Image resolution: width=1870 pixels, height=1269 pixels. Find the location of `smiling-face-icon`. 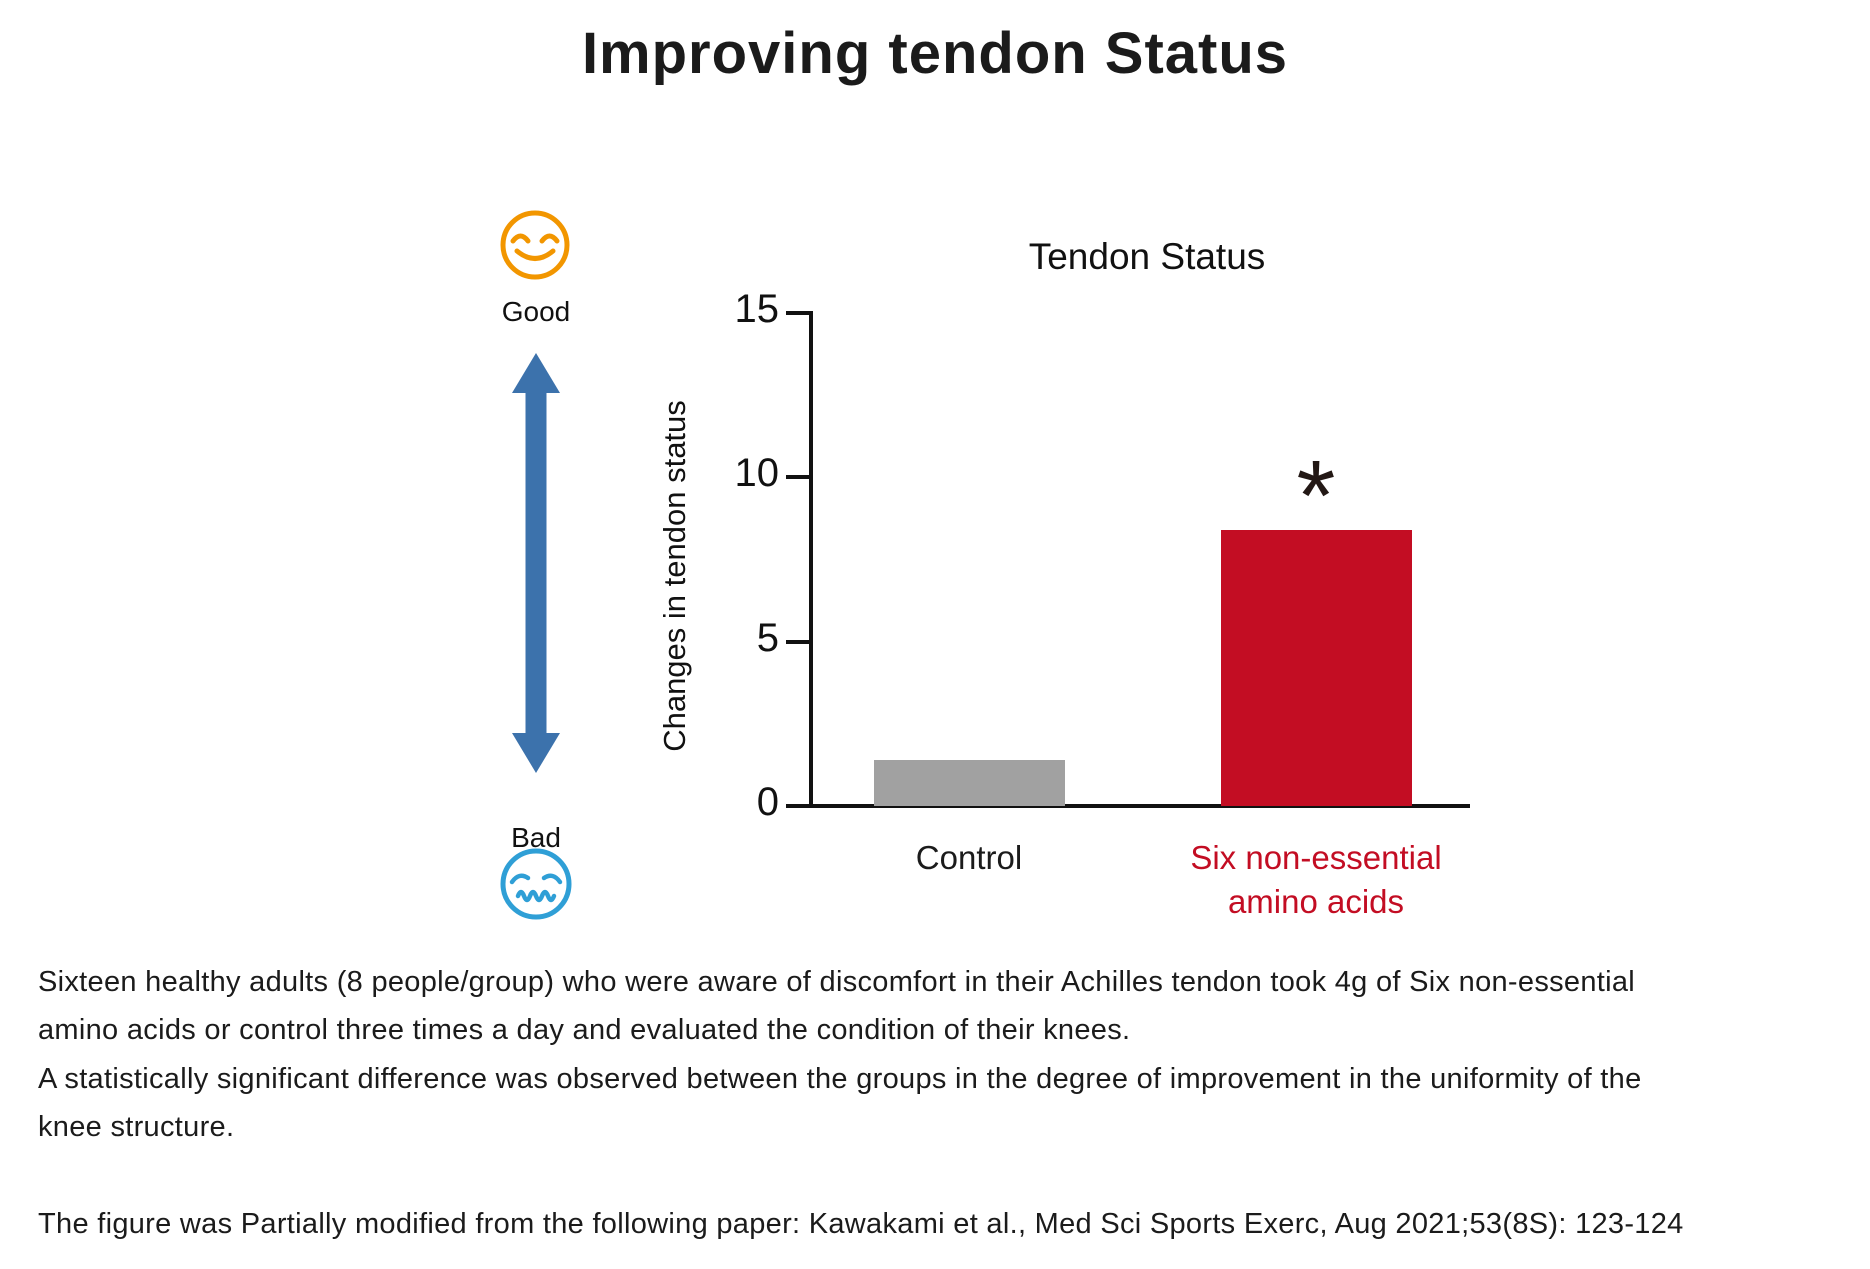

smiling-face-icon is located at coordinates (535, 245).